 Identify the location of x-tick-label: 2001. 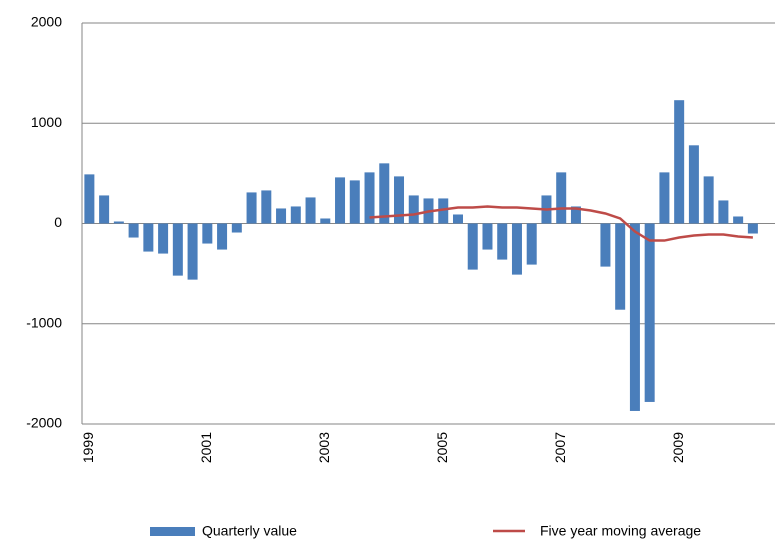
(206, 447).